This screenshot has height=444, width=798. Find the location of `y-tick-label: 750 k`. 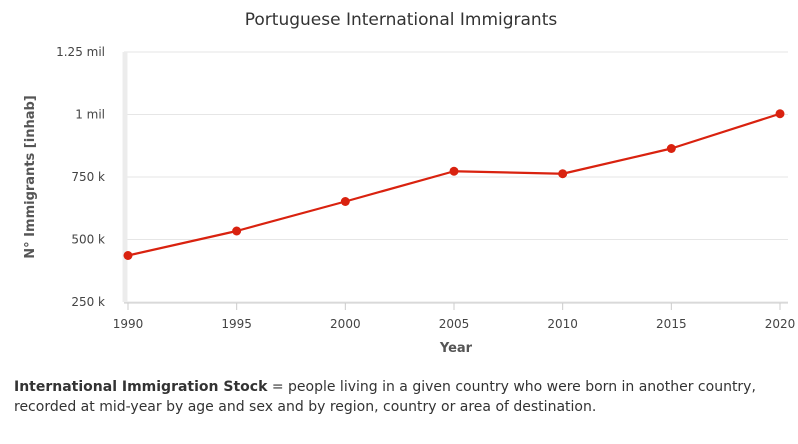

y-tick-label: 750 k is located at coordinates (88, 177).